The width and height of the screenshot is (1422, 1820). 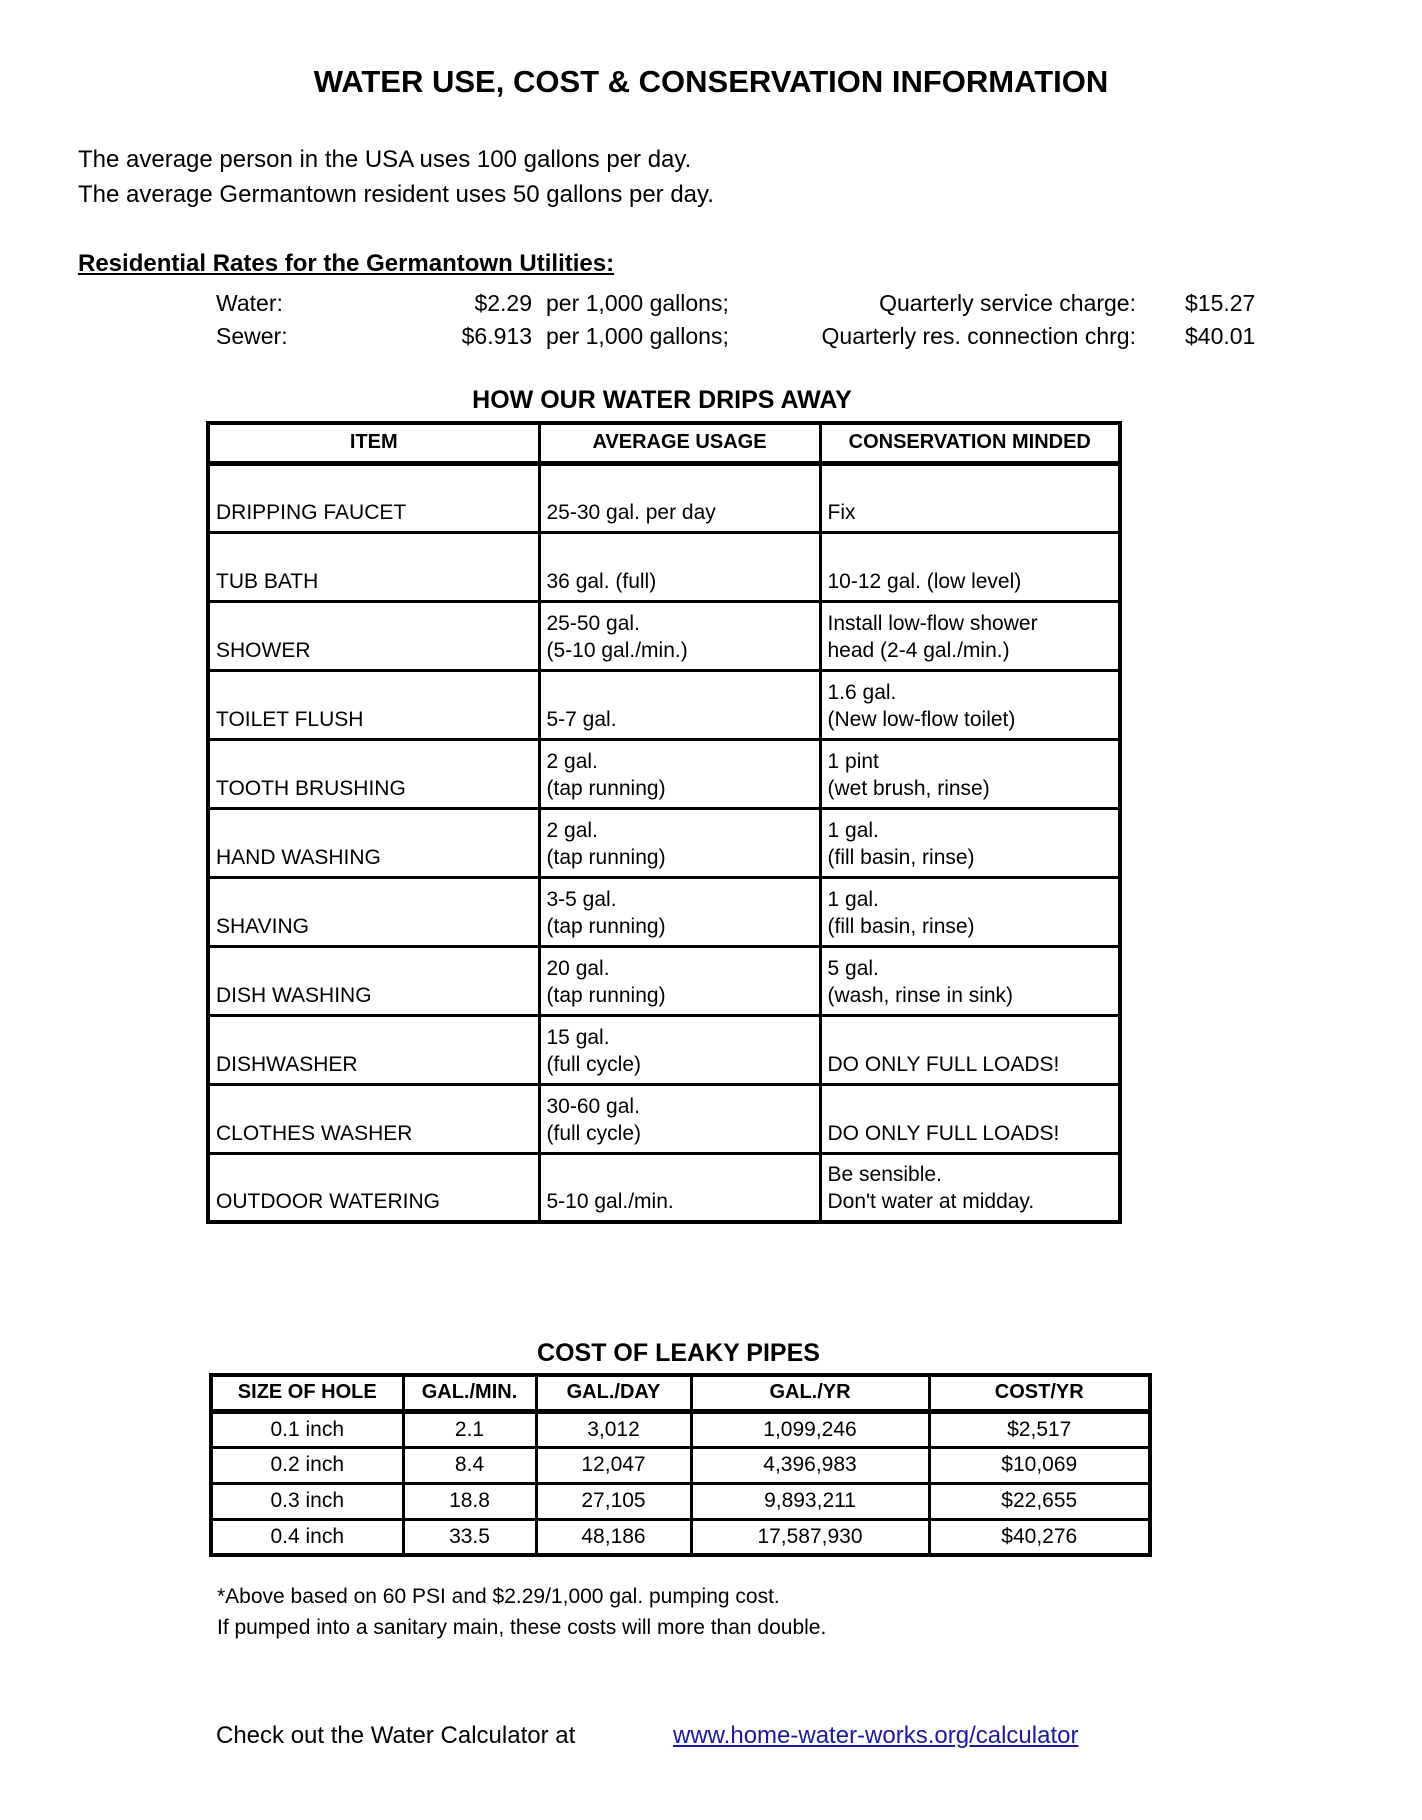 I want to click on leaky-cell-size-of-hole: 0.2 inch, so click(x=307, y=1465).